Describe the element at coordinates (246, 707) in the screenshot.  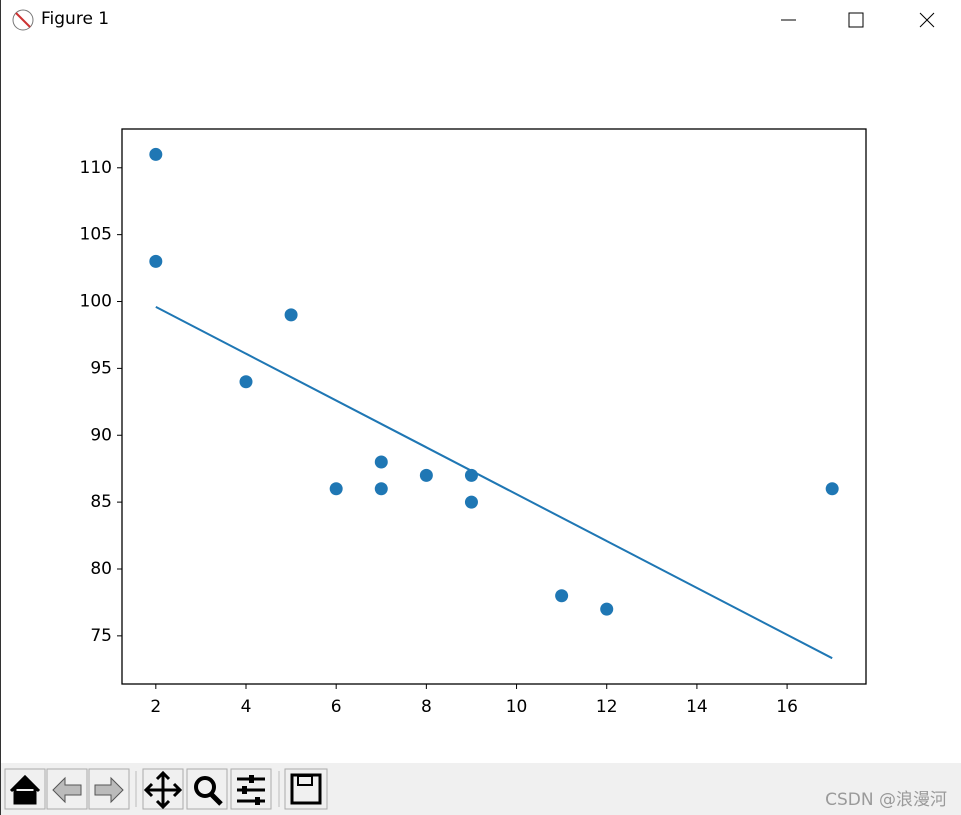
I see `x-tick-label: 4` at that location.